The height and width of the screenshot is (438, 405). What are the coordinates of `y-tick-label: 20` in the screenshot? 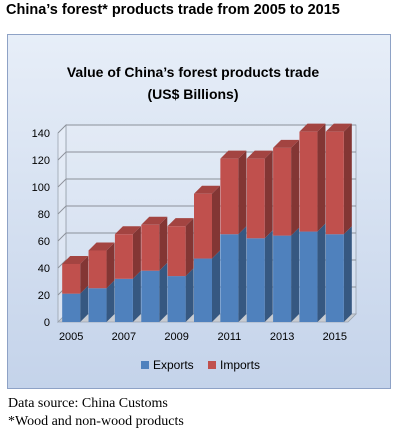 It's located at (44, 296).